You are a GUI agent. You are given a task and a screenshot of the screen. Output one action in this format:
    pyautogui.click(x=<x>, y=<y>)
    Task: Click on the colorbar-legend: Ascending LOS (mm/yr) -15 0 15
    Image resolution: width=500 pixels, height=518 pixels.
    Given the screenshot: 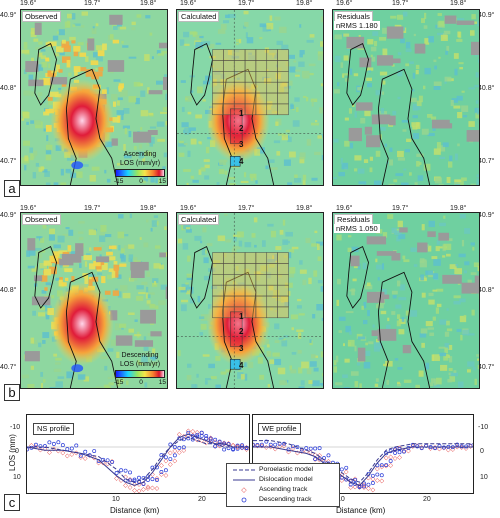 What is the action you would take?
    pyautogui.click(x=140, y=168)
    